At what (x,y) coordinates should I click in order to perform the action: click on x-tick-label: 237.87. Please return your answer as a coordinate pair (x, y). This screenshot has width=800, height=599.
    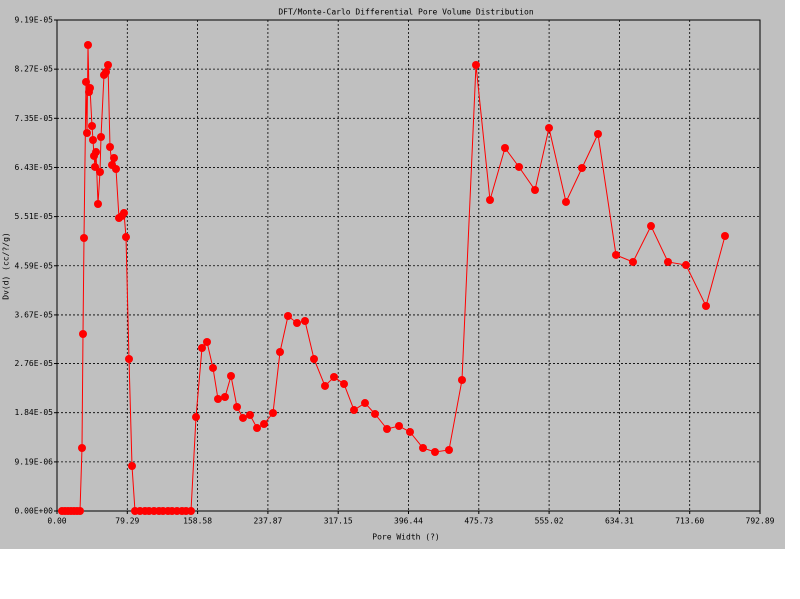
    Looking at the image, I should click on (267, 521).